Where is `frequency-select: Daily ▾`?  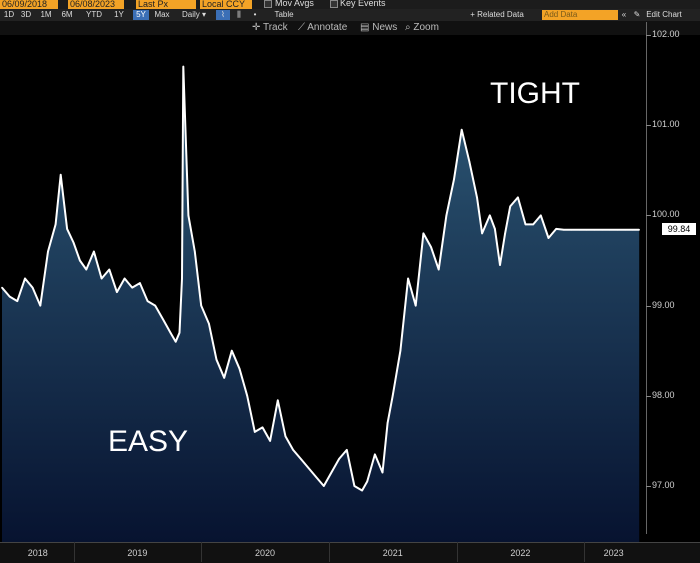 frequency-select: Daily ▾ is located at coordinates (194, 15).